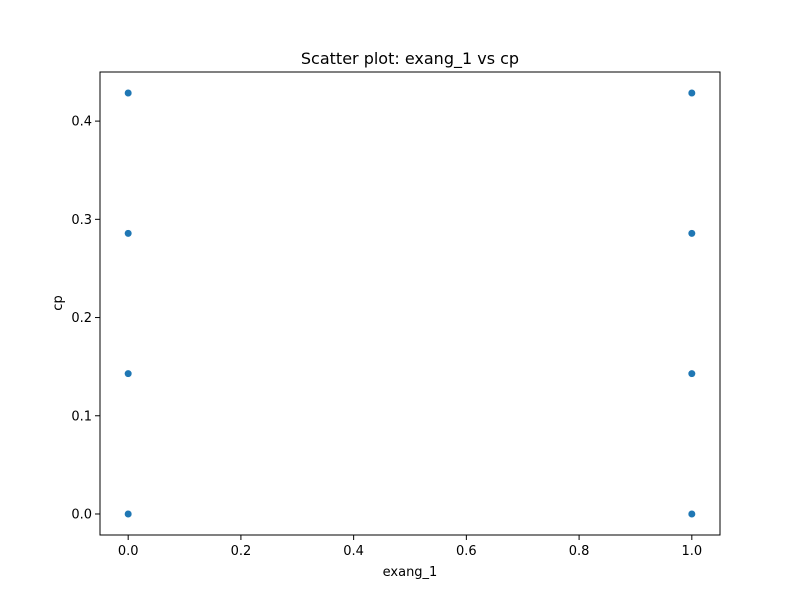 This screenshot has height=600, width=800. What do you see at coordinates (58, 302) in the screenshot?
I see `y-axis-label: cp` at bounding box center [58, 302].